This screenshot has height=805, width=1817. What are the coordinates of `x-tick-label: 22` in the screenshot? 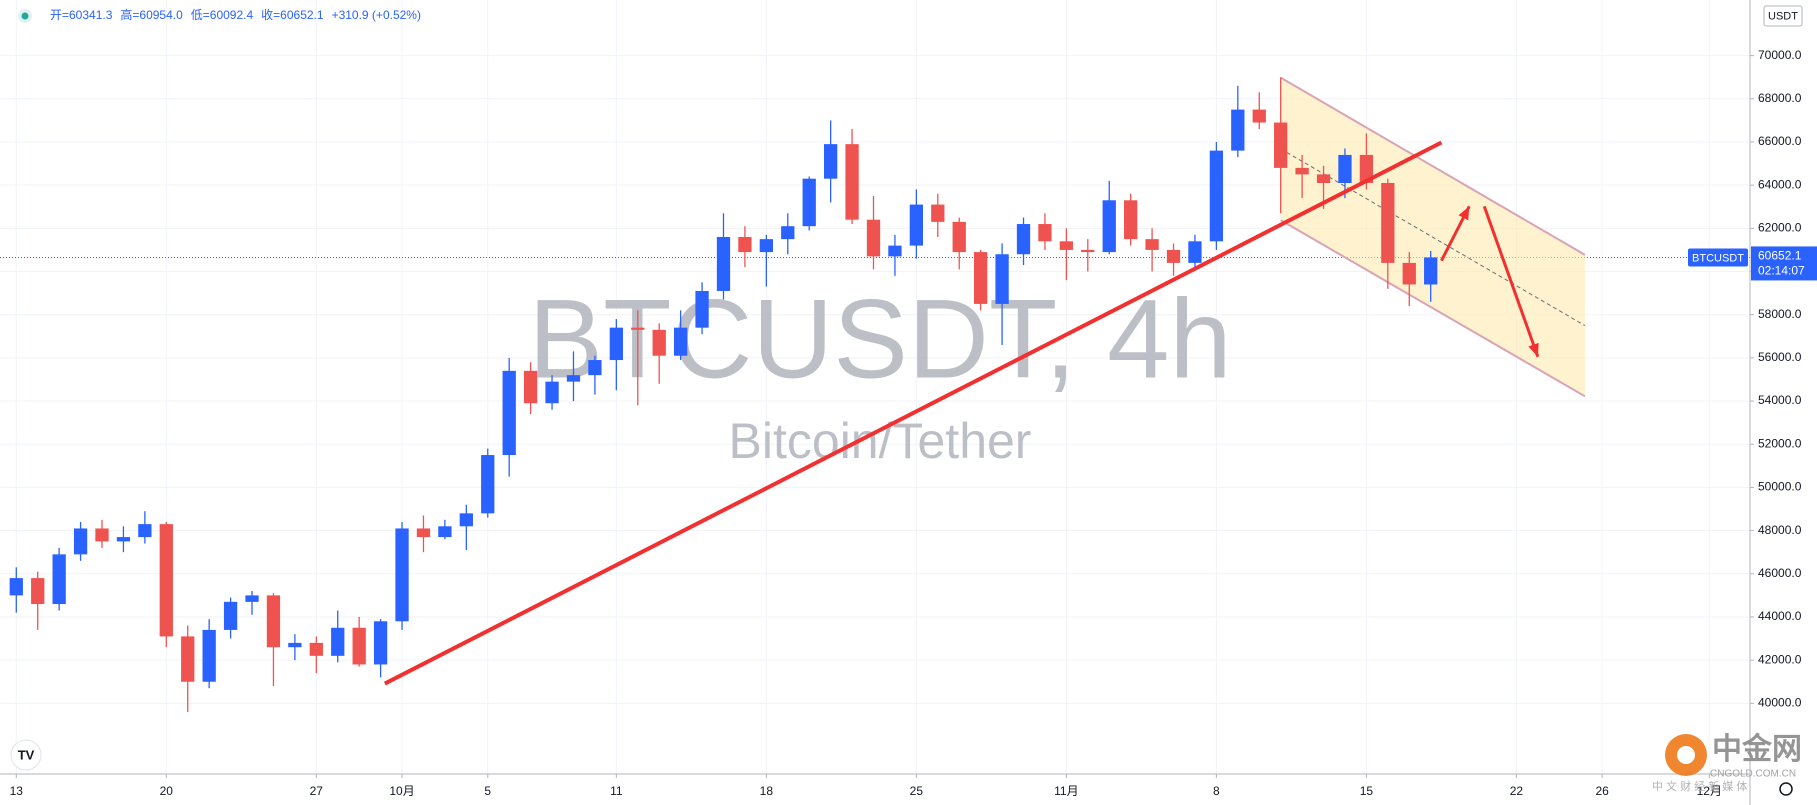 It's located at (1517, 791).